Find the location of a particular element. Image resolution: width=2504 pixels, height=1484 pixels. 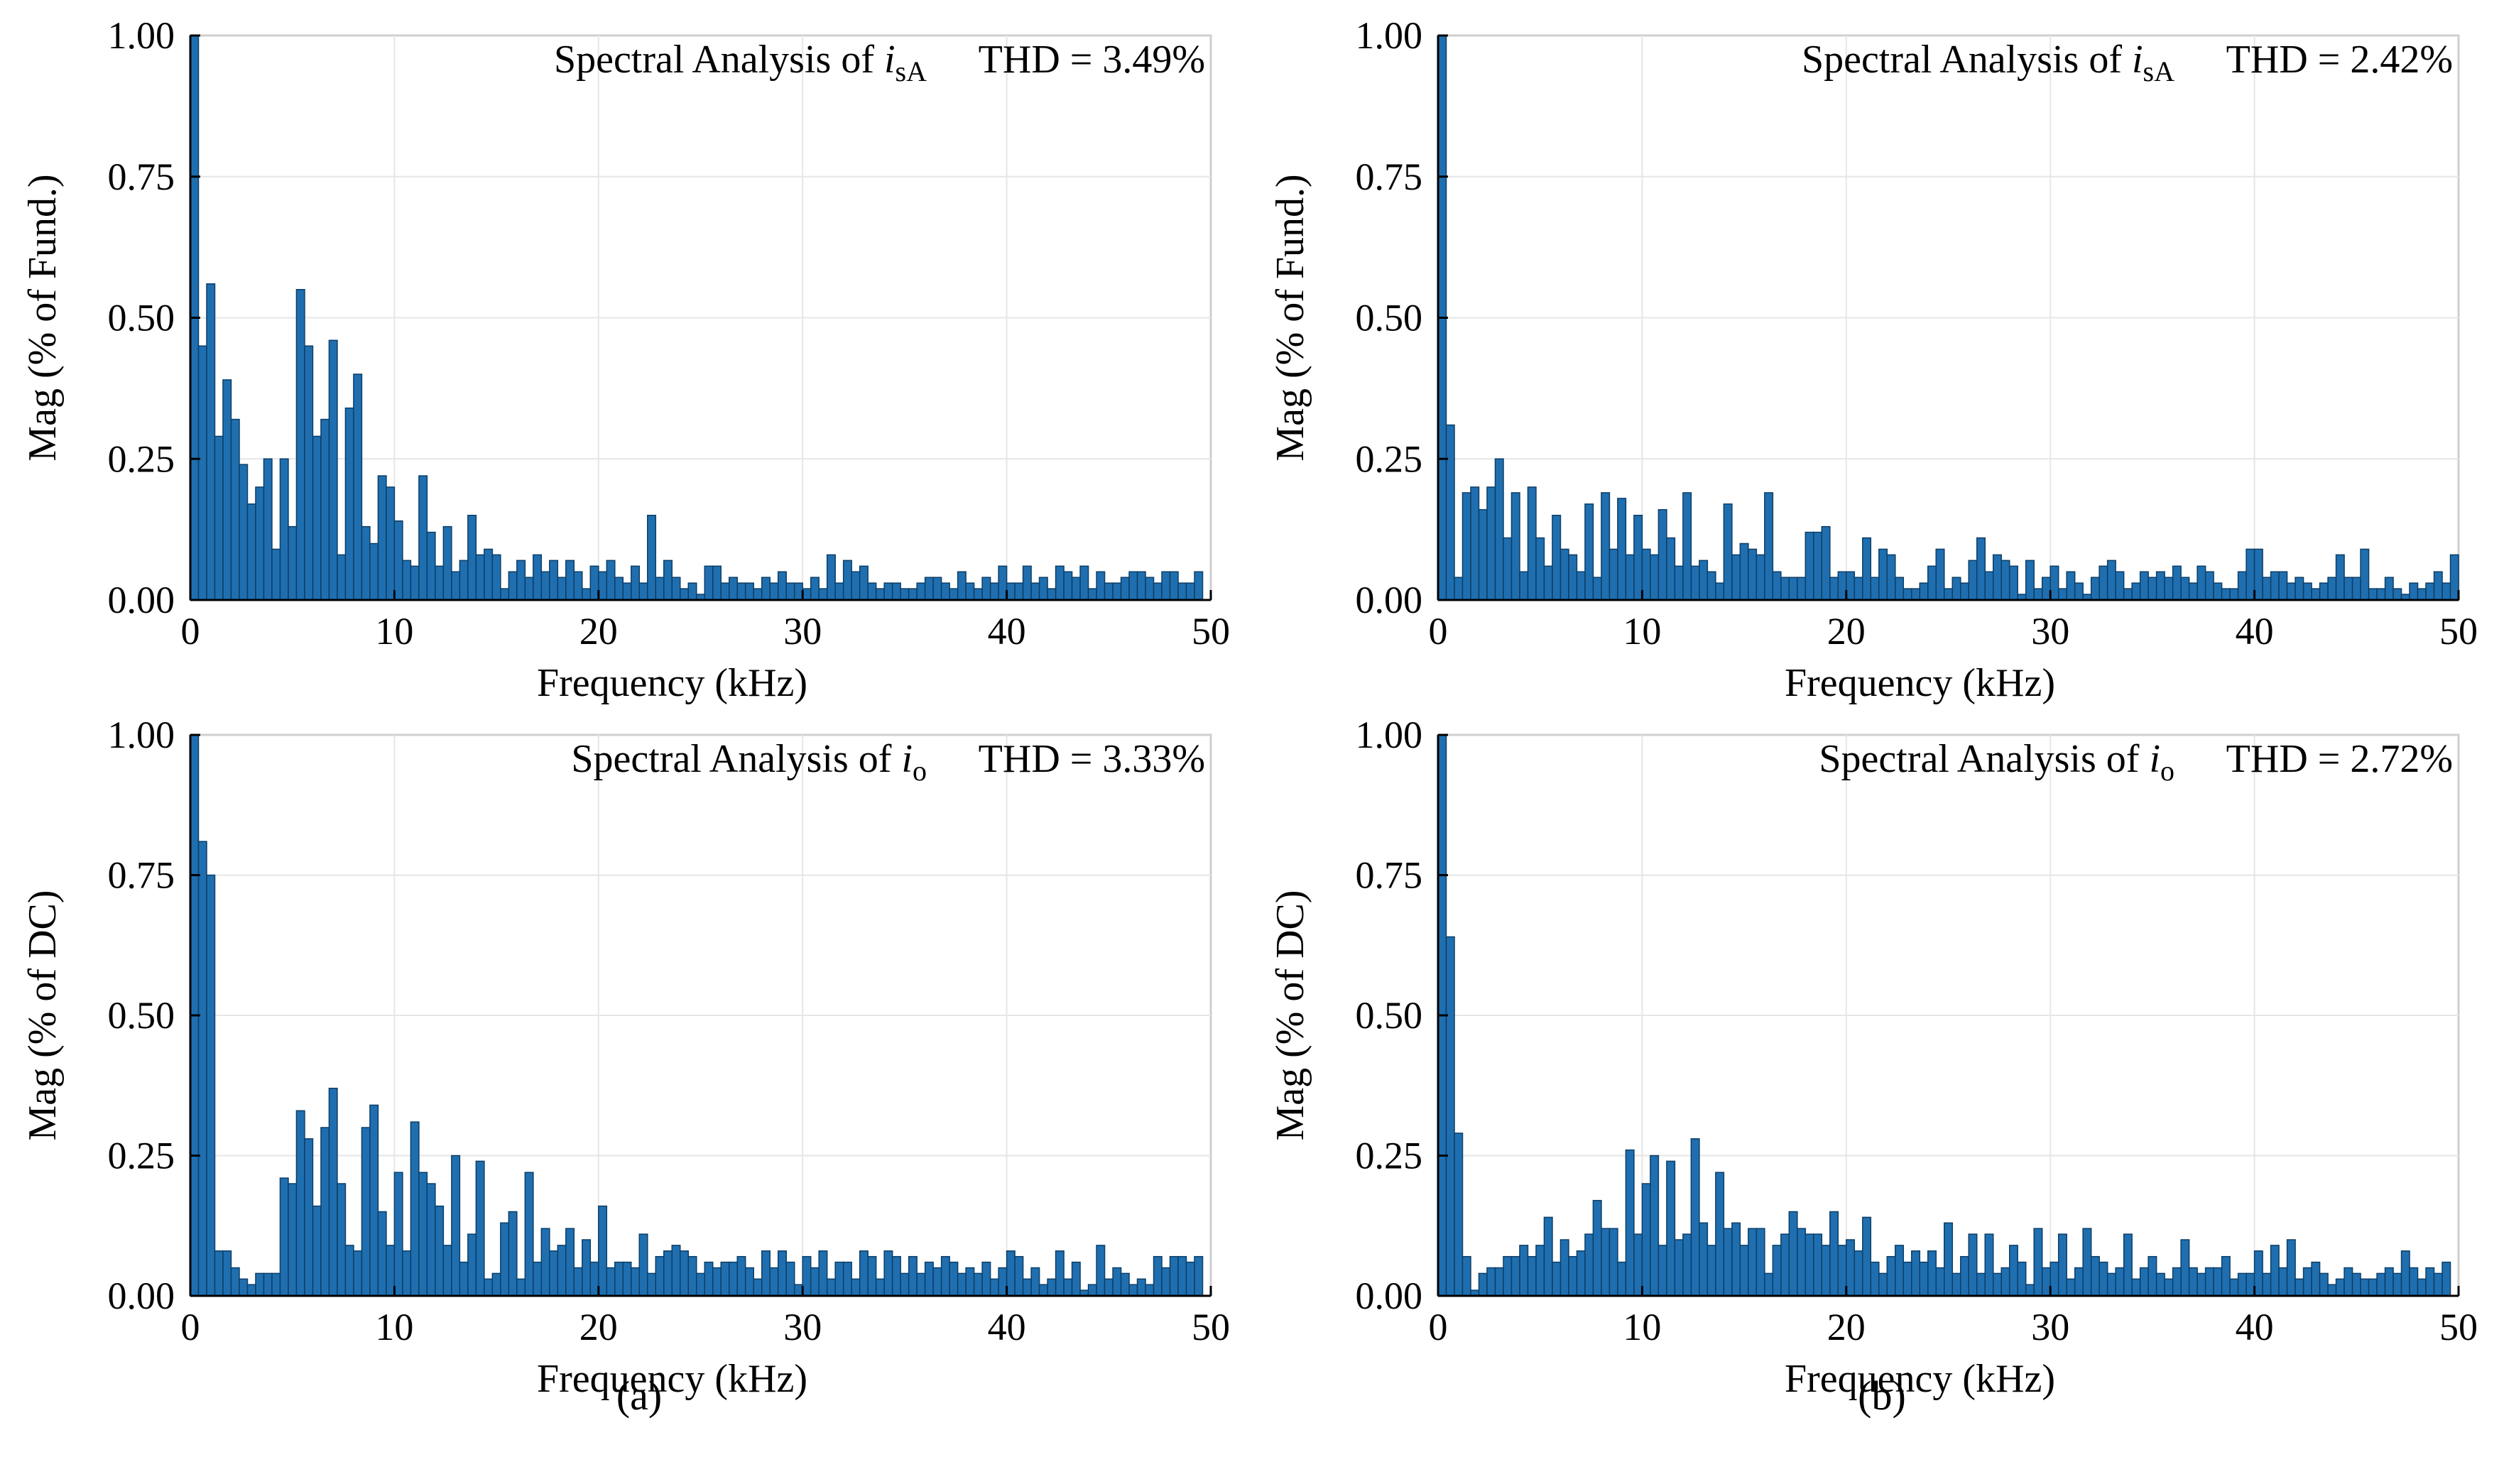

x-tick-label: 0 is located at coordinates (1438, 631).